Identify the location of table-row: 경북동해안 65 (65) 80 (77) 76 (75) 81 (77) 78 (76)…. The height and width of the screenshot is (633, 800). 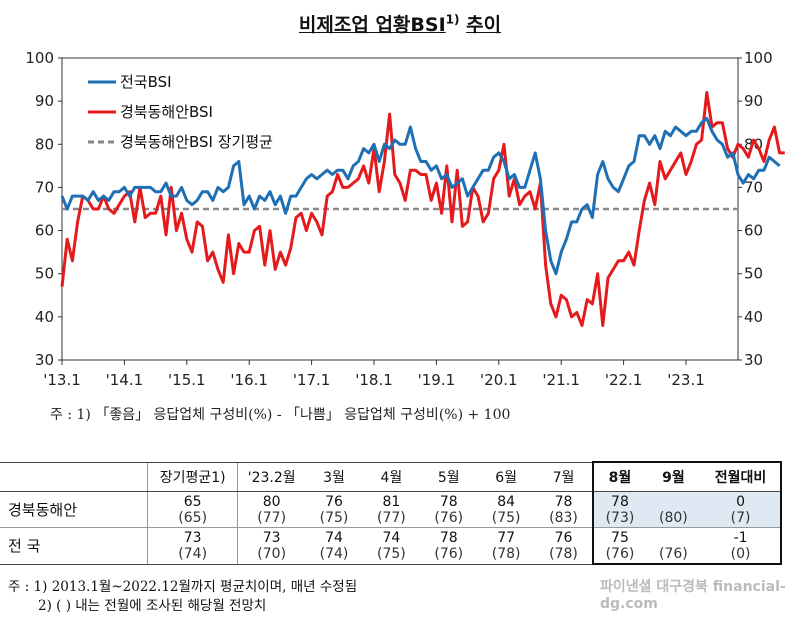
(391, 509).